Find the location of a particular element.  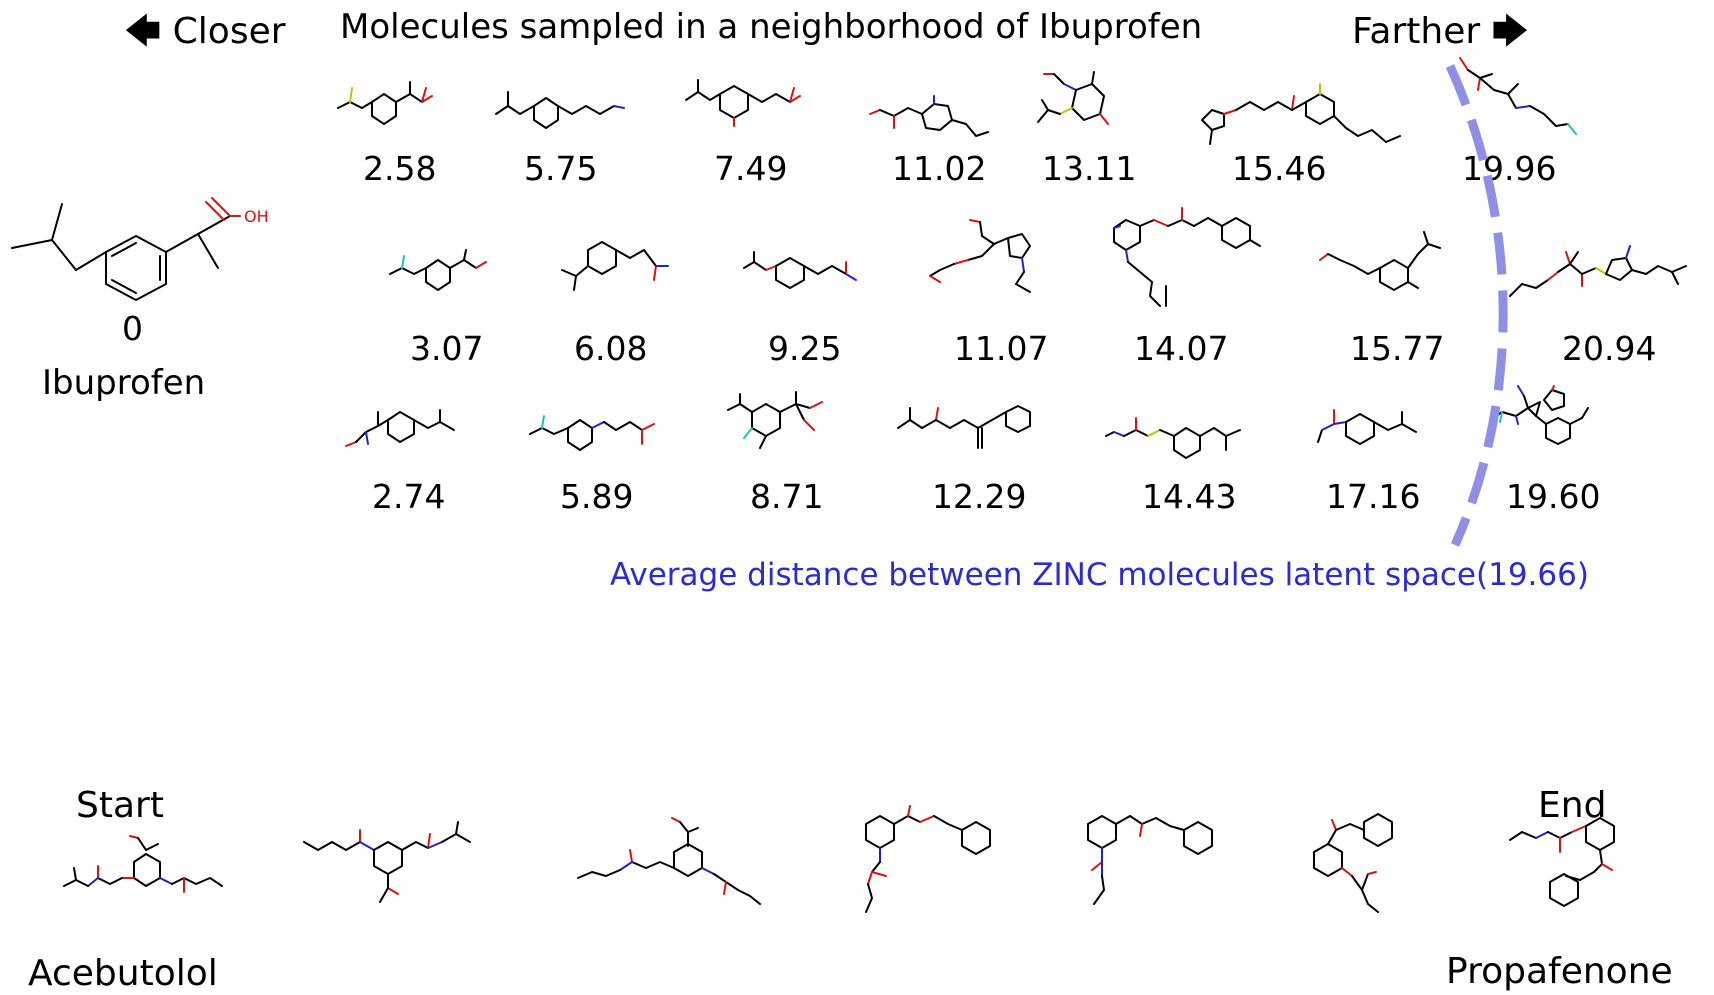

distance-r1-7: 19.96 is located at coordinates (1509, 168).